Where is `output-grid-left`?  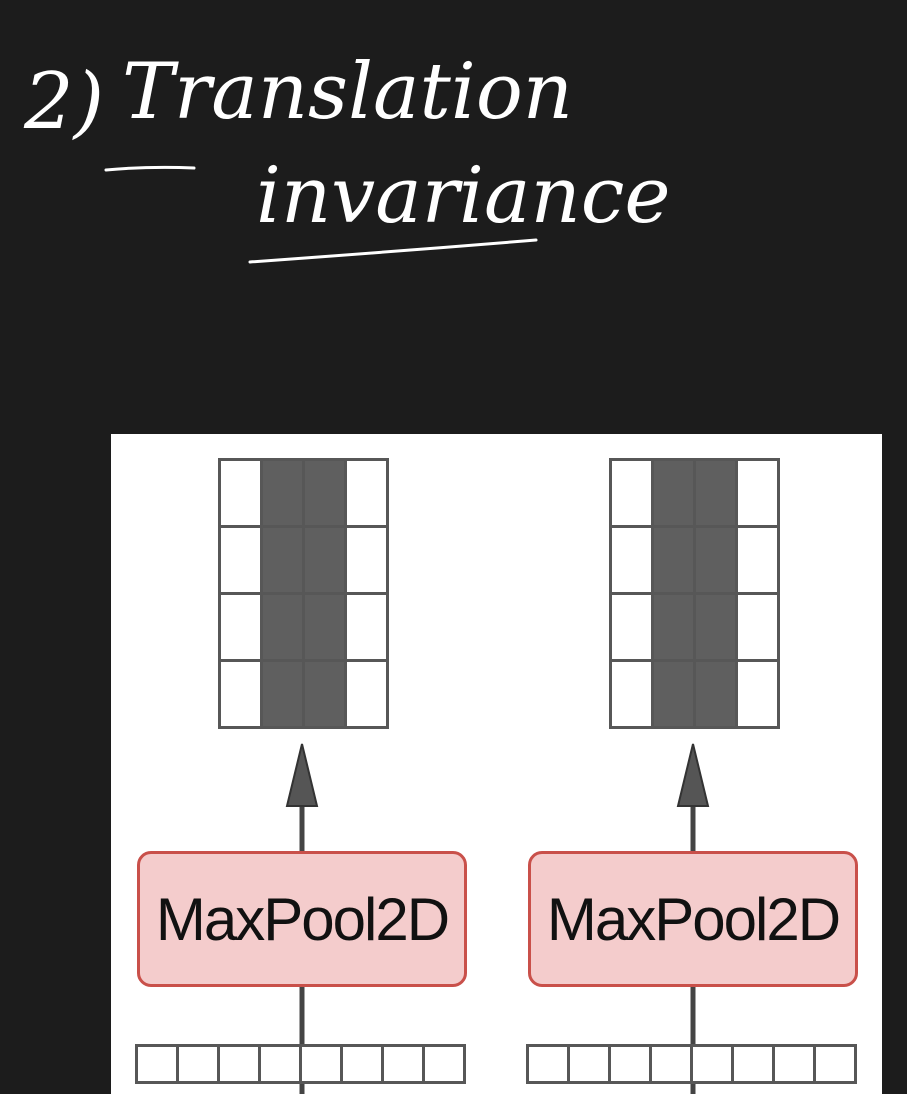 output-grid-left is located at coordinates (303, 593).